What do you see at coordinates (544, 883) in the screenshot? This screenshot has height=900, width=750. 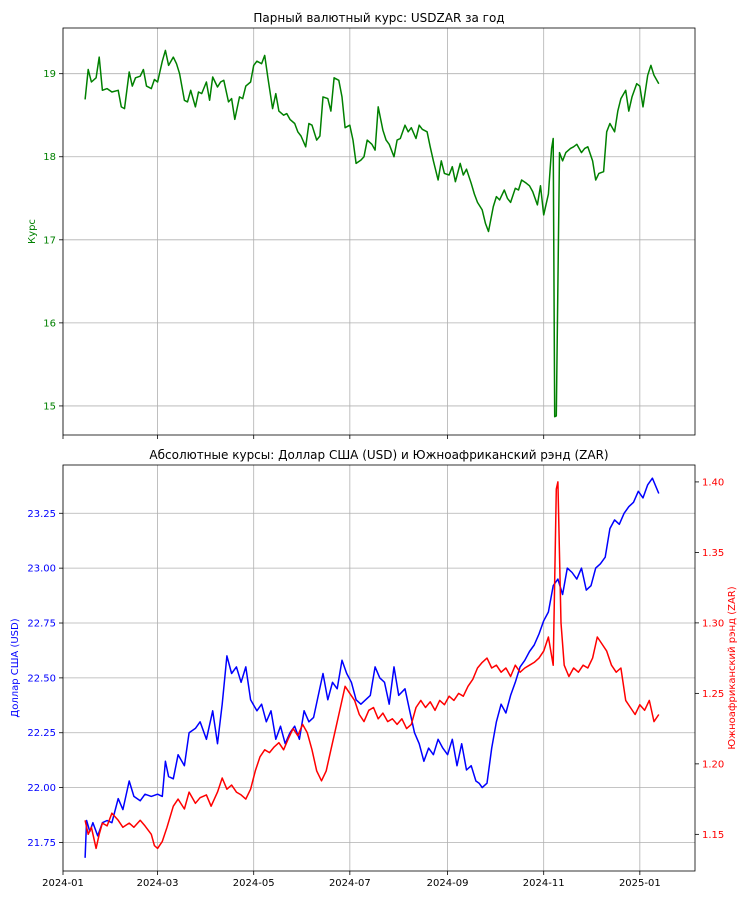 I see `x-tick-label: 2024-11` at bounding box center [544, 883].